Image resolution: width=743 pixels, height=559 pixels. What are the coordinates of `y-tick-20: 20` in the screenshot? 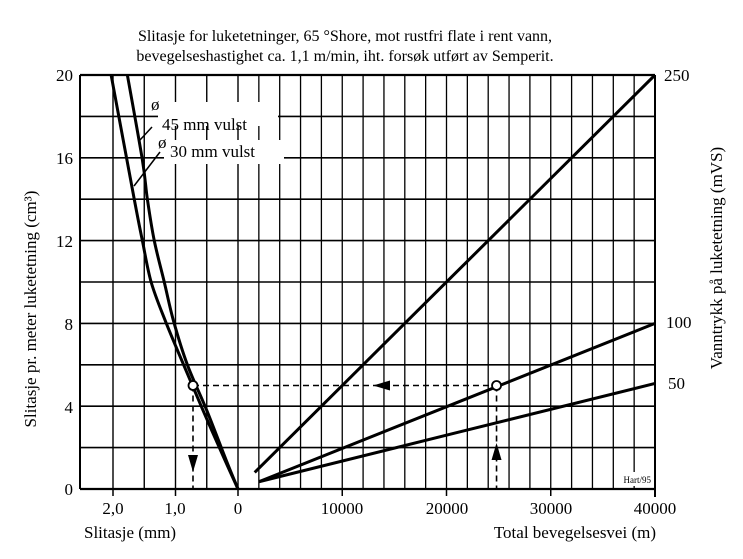 It's located at (64, 75).